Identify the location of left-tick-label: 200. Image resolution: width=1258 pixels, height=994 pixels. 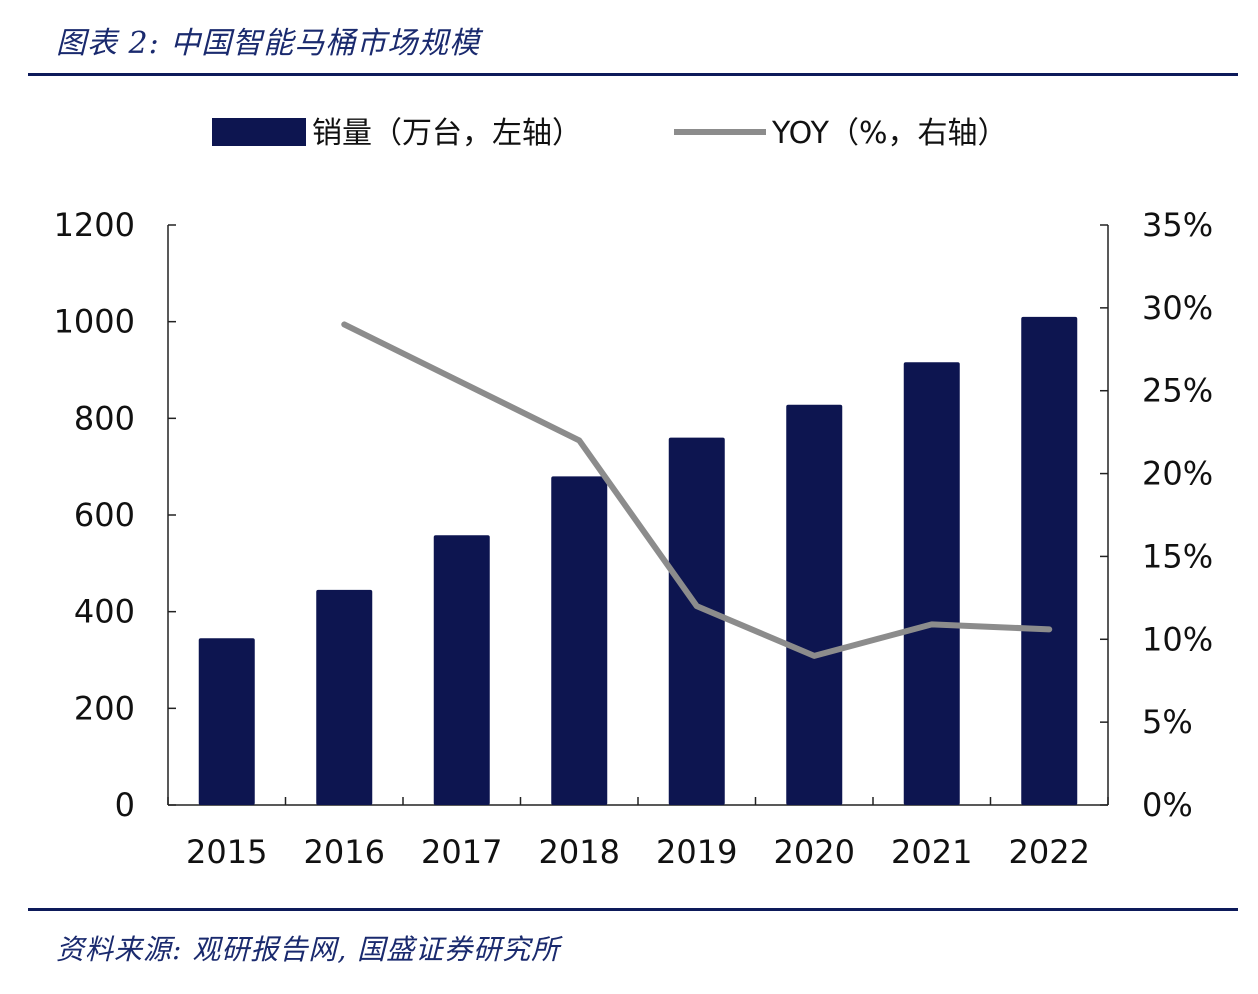
(104, 708).